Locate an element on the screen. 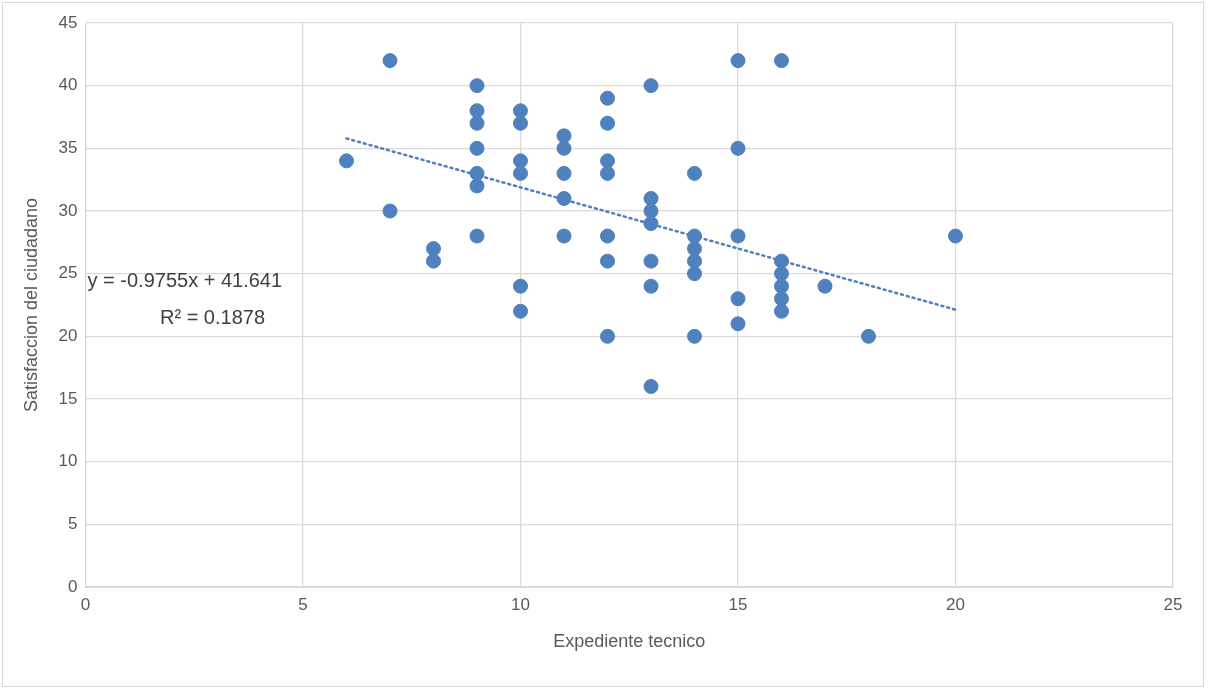 The height and width of the screenshot is (689, 1208). annotation: R² = 0.1878 is located at coordinates (212, 316).